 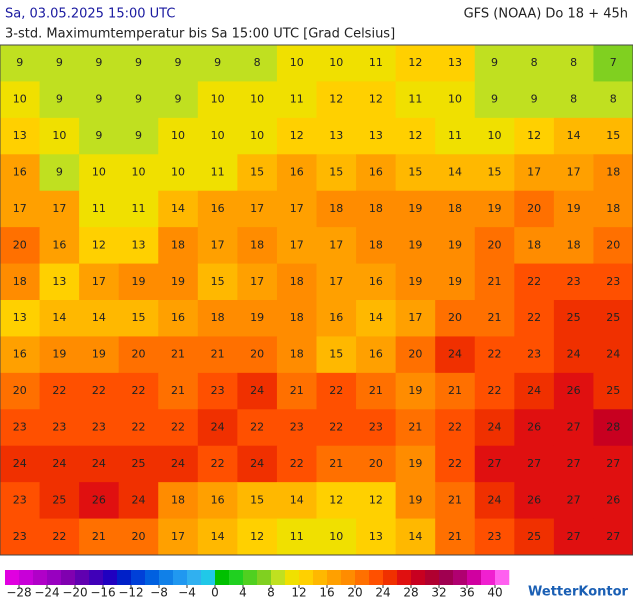 What do you see at coordinates (159, 593) in the screenshot?
I see `colorbar-tick-label: −8` at bounding box center [159, 593].